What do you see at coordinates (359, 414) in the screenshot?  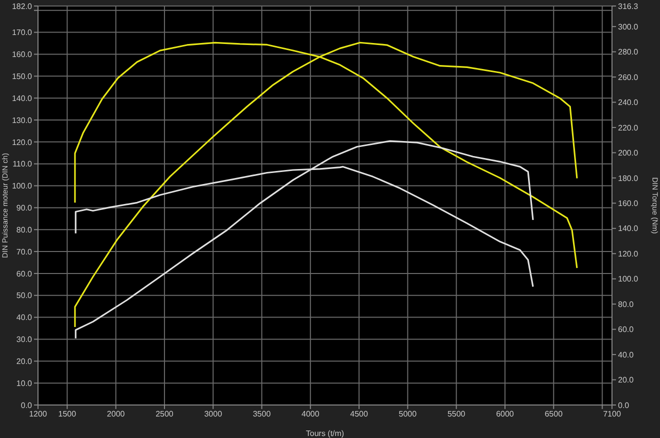 I see `x-tick-label: 4500` at bounding box center [359, 414].